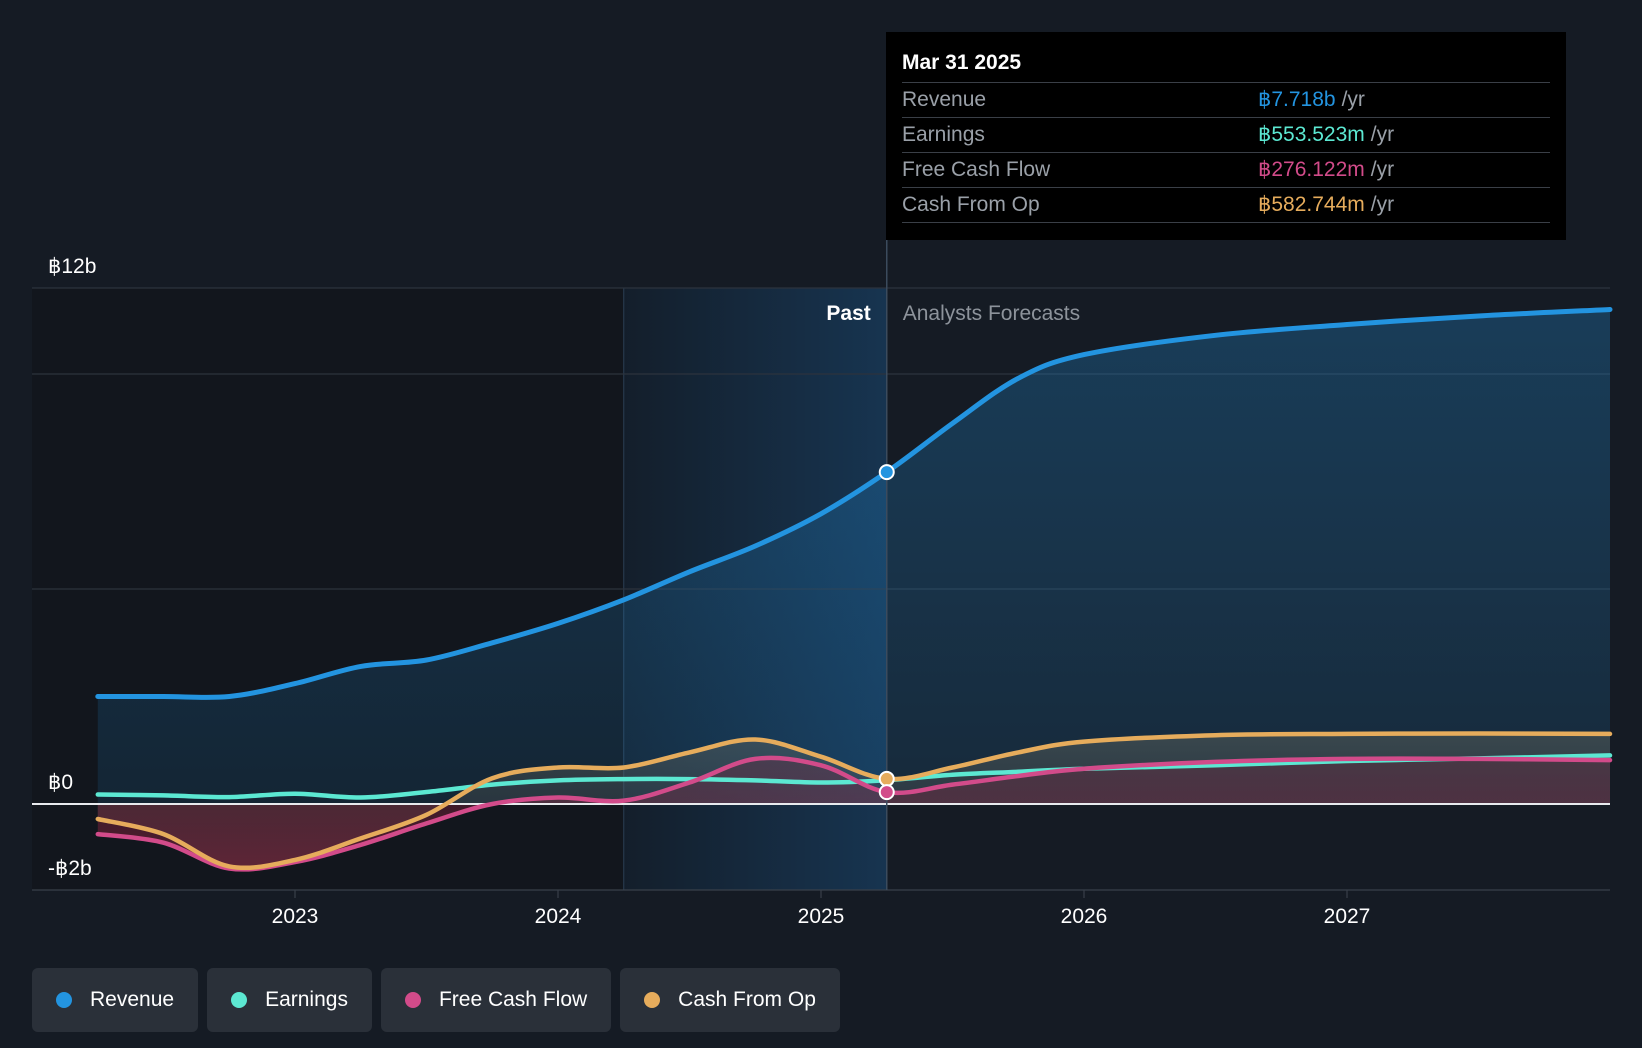 The height and width of the screenshot is (1048, 1642). I want to click on earnings-dot-icon, so click(239, 1000).